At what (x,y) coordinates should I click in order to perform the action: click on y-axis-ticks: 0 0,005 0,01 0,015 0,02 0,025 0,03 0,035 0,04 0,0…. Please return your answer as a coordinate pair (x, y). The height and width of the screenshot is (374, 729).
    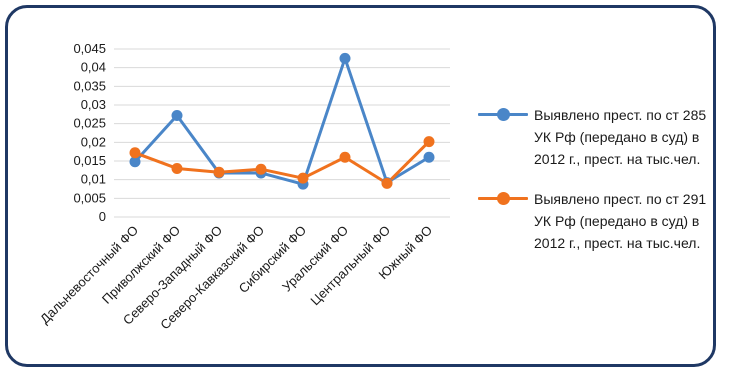
    Looking at the image, I should click on (89, 132).